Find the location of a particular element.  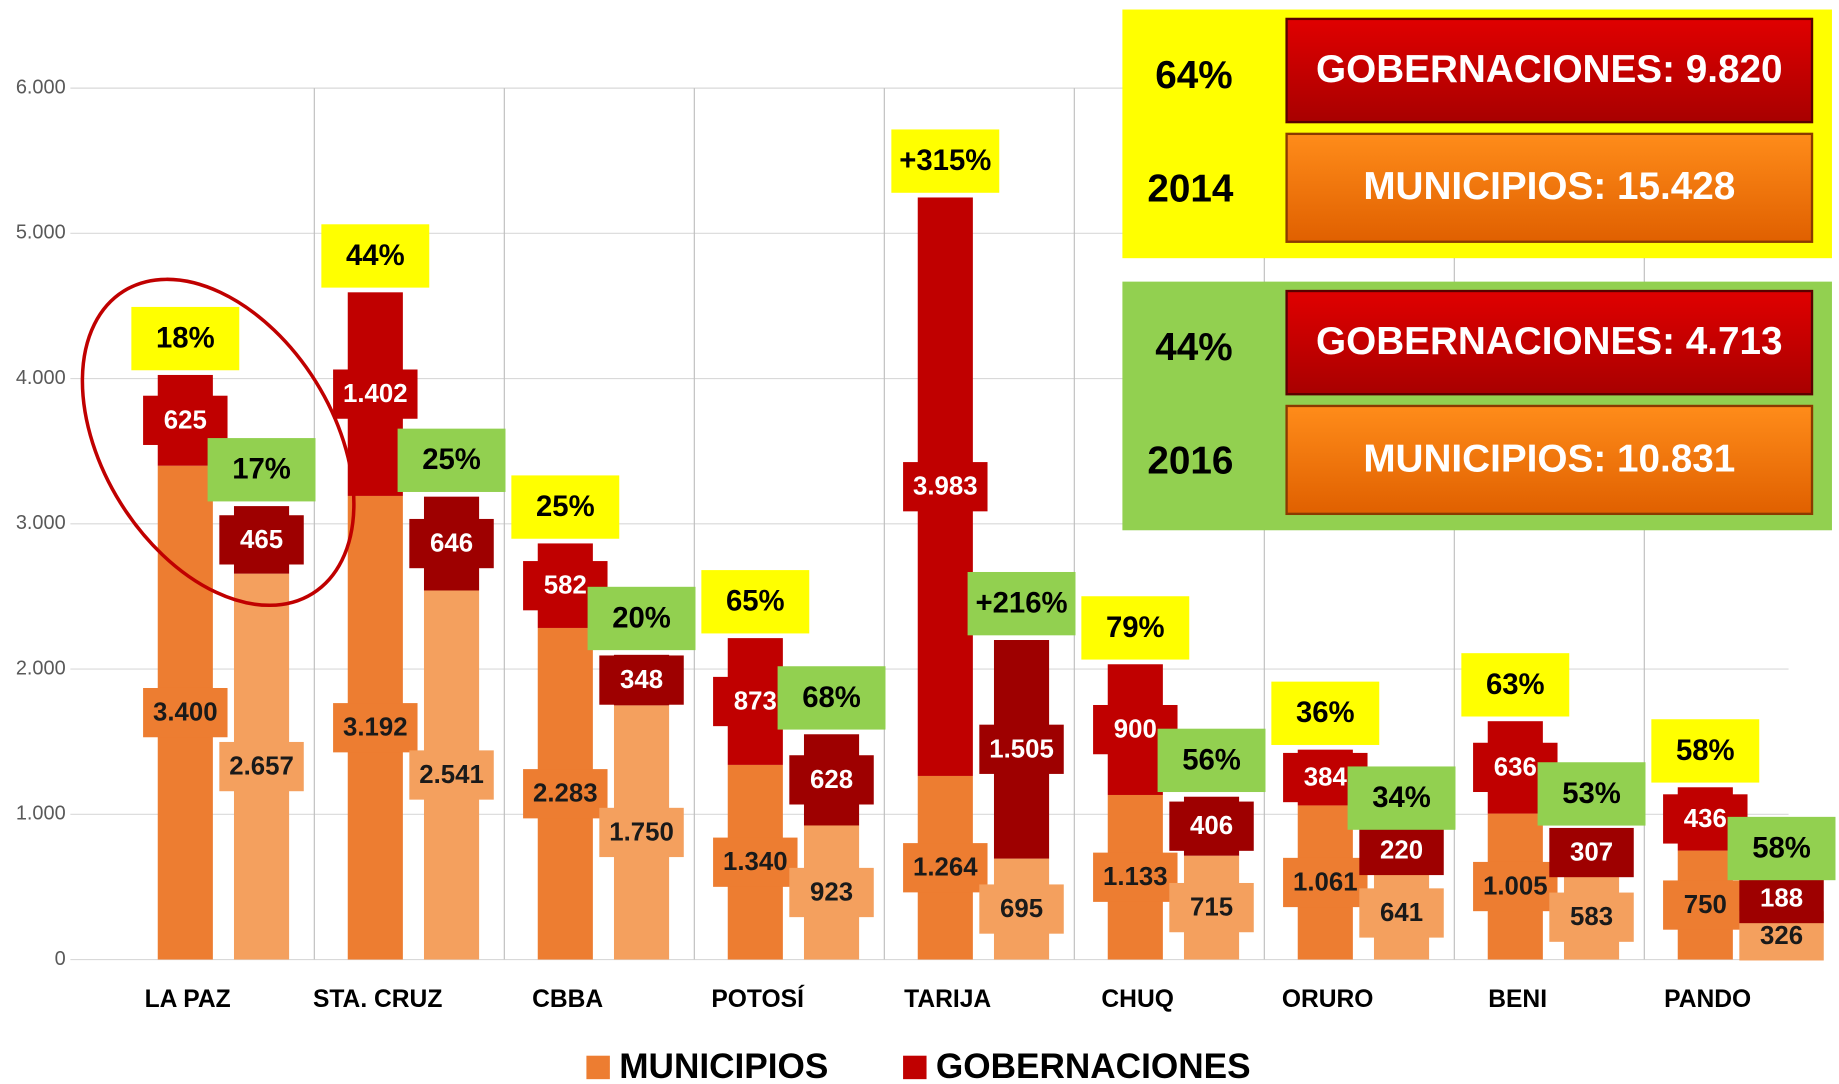

value-label: 641 is located at coordinates (1401, 913).